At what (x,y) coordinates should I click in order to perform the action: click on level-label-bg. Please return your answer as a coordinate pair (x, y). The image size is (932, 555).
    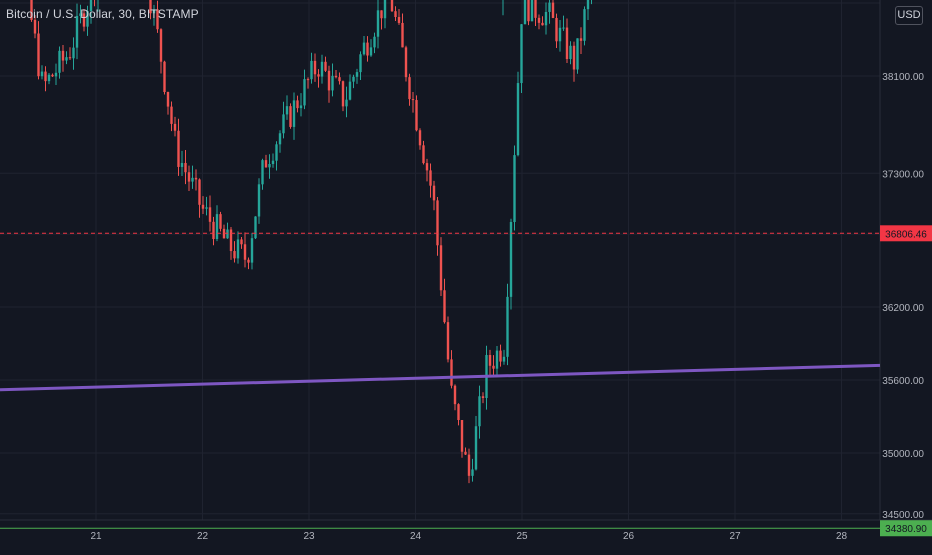
    Looking at the image, I should click on (906, 233).